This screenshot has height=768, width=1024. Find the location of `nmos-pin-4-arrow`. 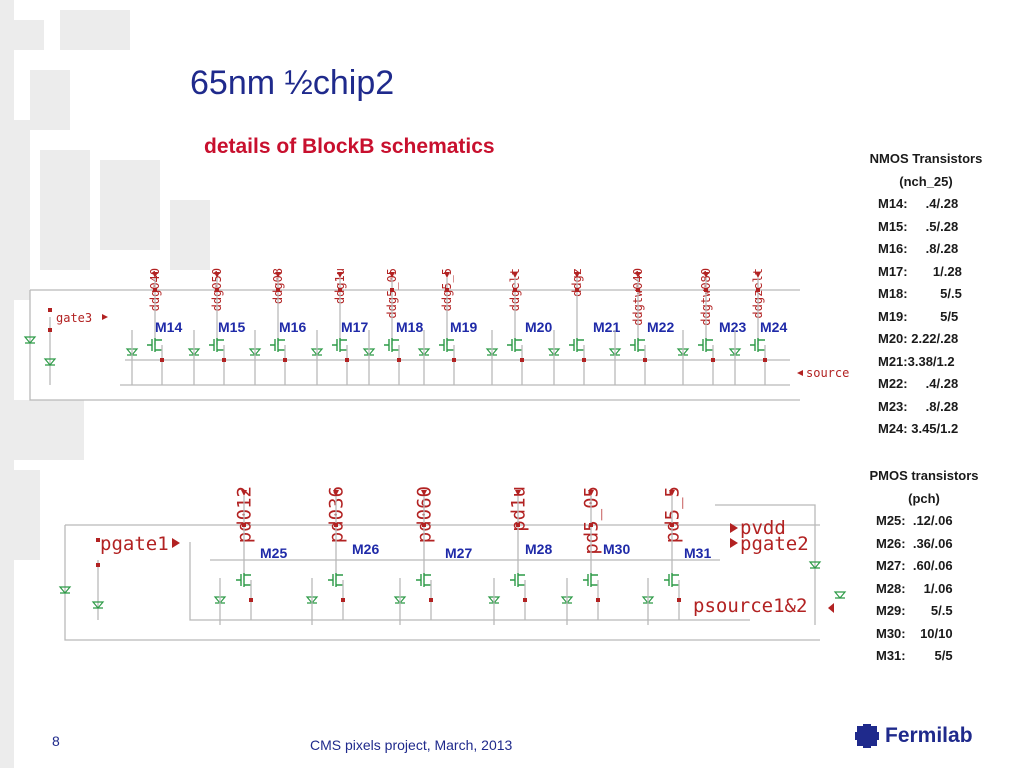

nmos-pin-4-arrow is located at coordinates (392, 275).